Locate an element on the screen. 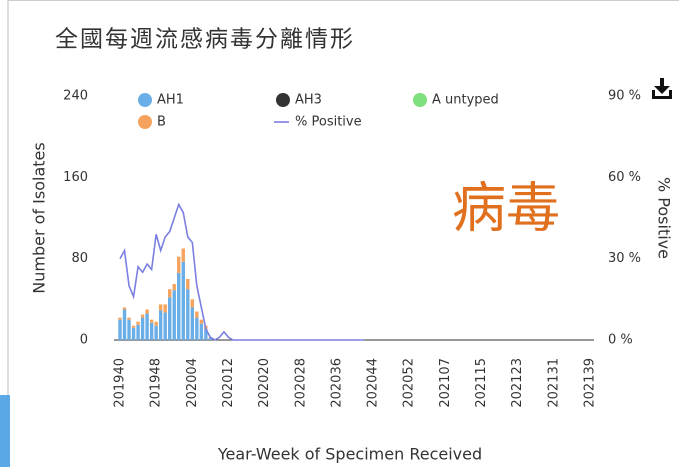 This screenshot has height=467, width=679. download-icon-stem is located at coordinates (662, 84).